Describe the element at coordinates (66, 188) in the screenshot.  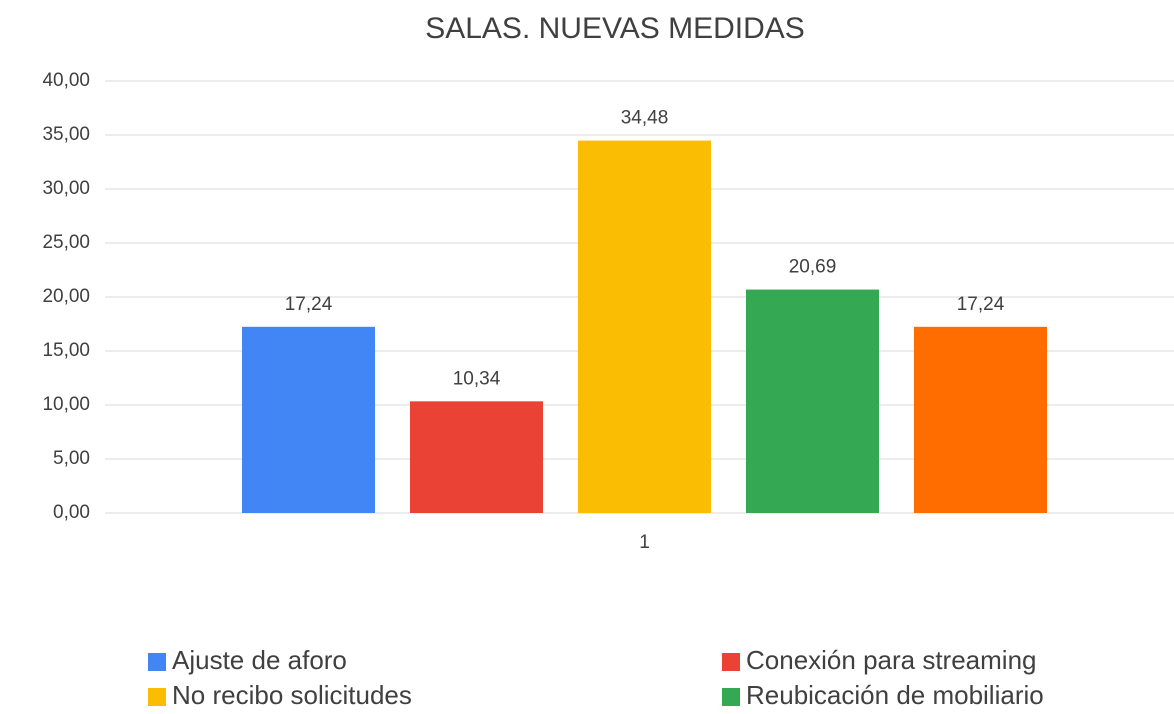
I see `y-tick-label: 30,00` at that location.